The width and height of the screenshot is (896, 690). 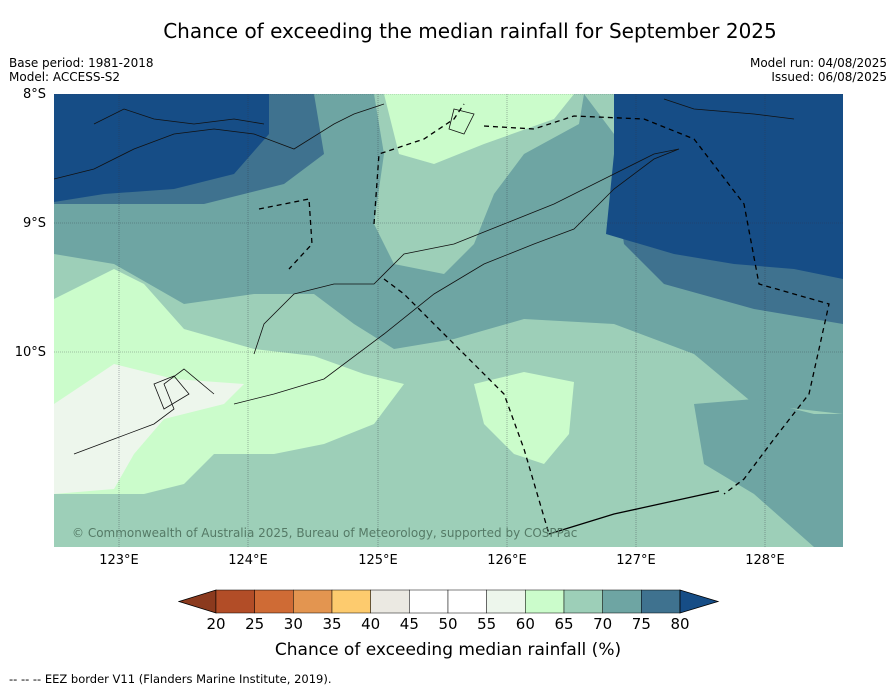 What do you see at coordinates (197, 601) in the screenshot?
I see `colorbar-extend-low` at bounding box center [197, 601].